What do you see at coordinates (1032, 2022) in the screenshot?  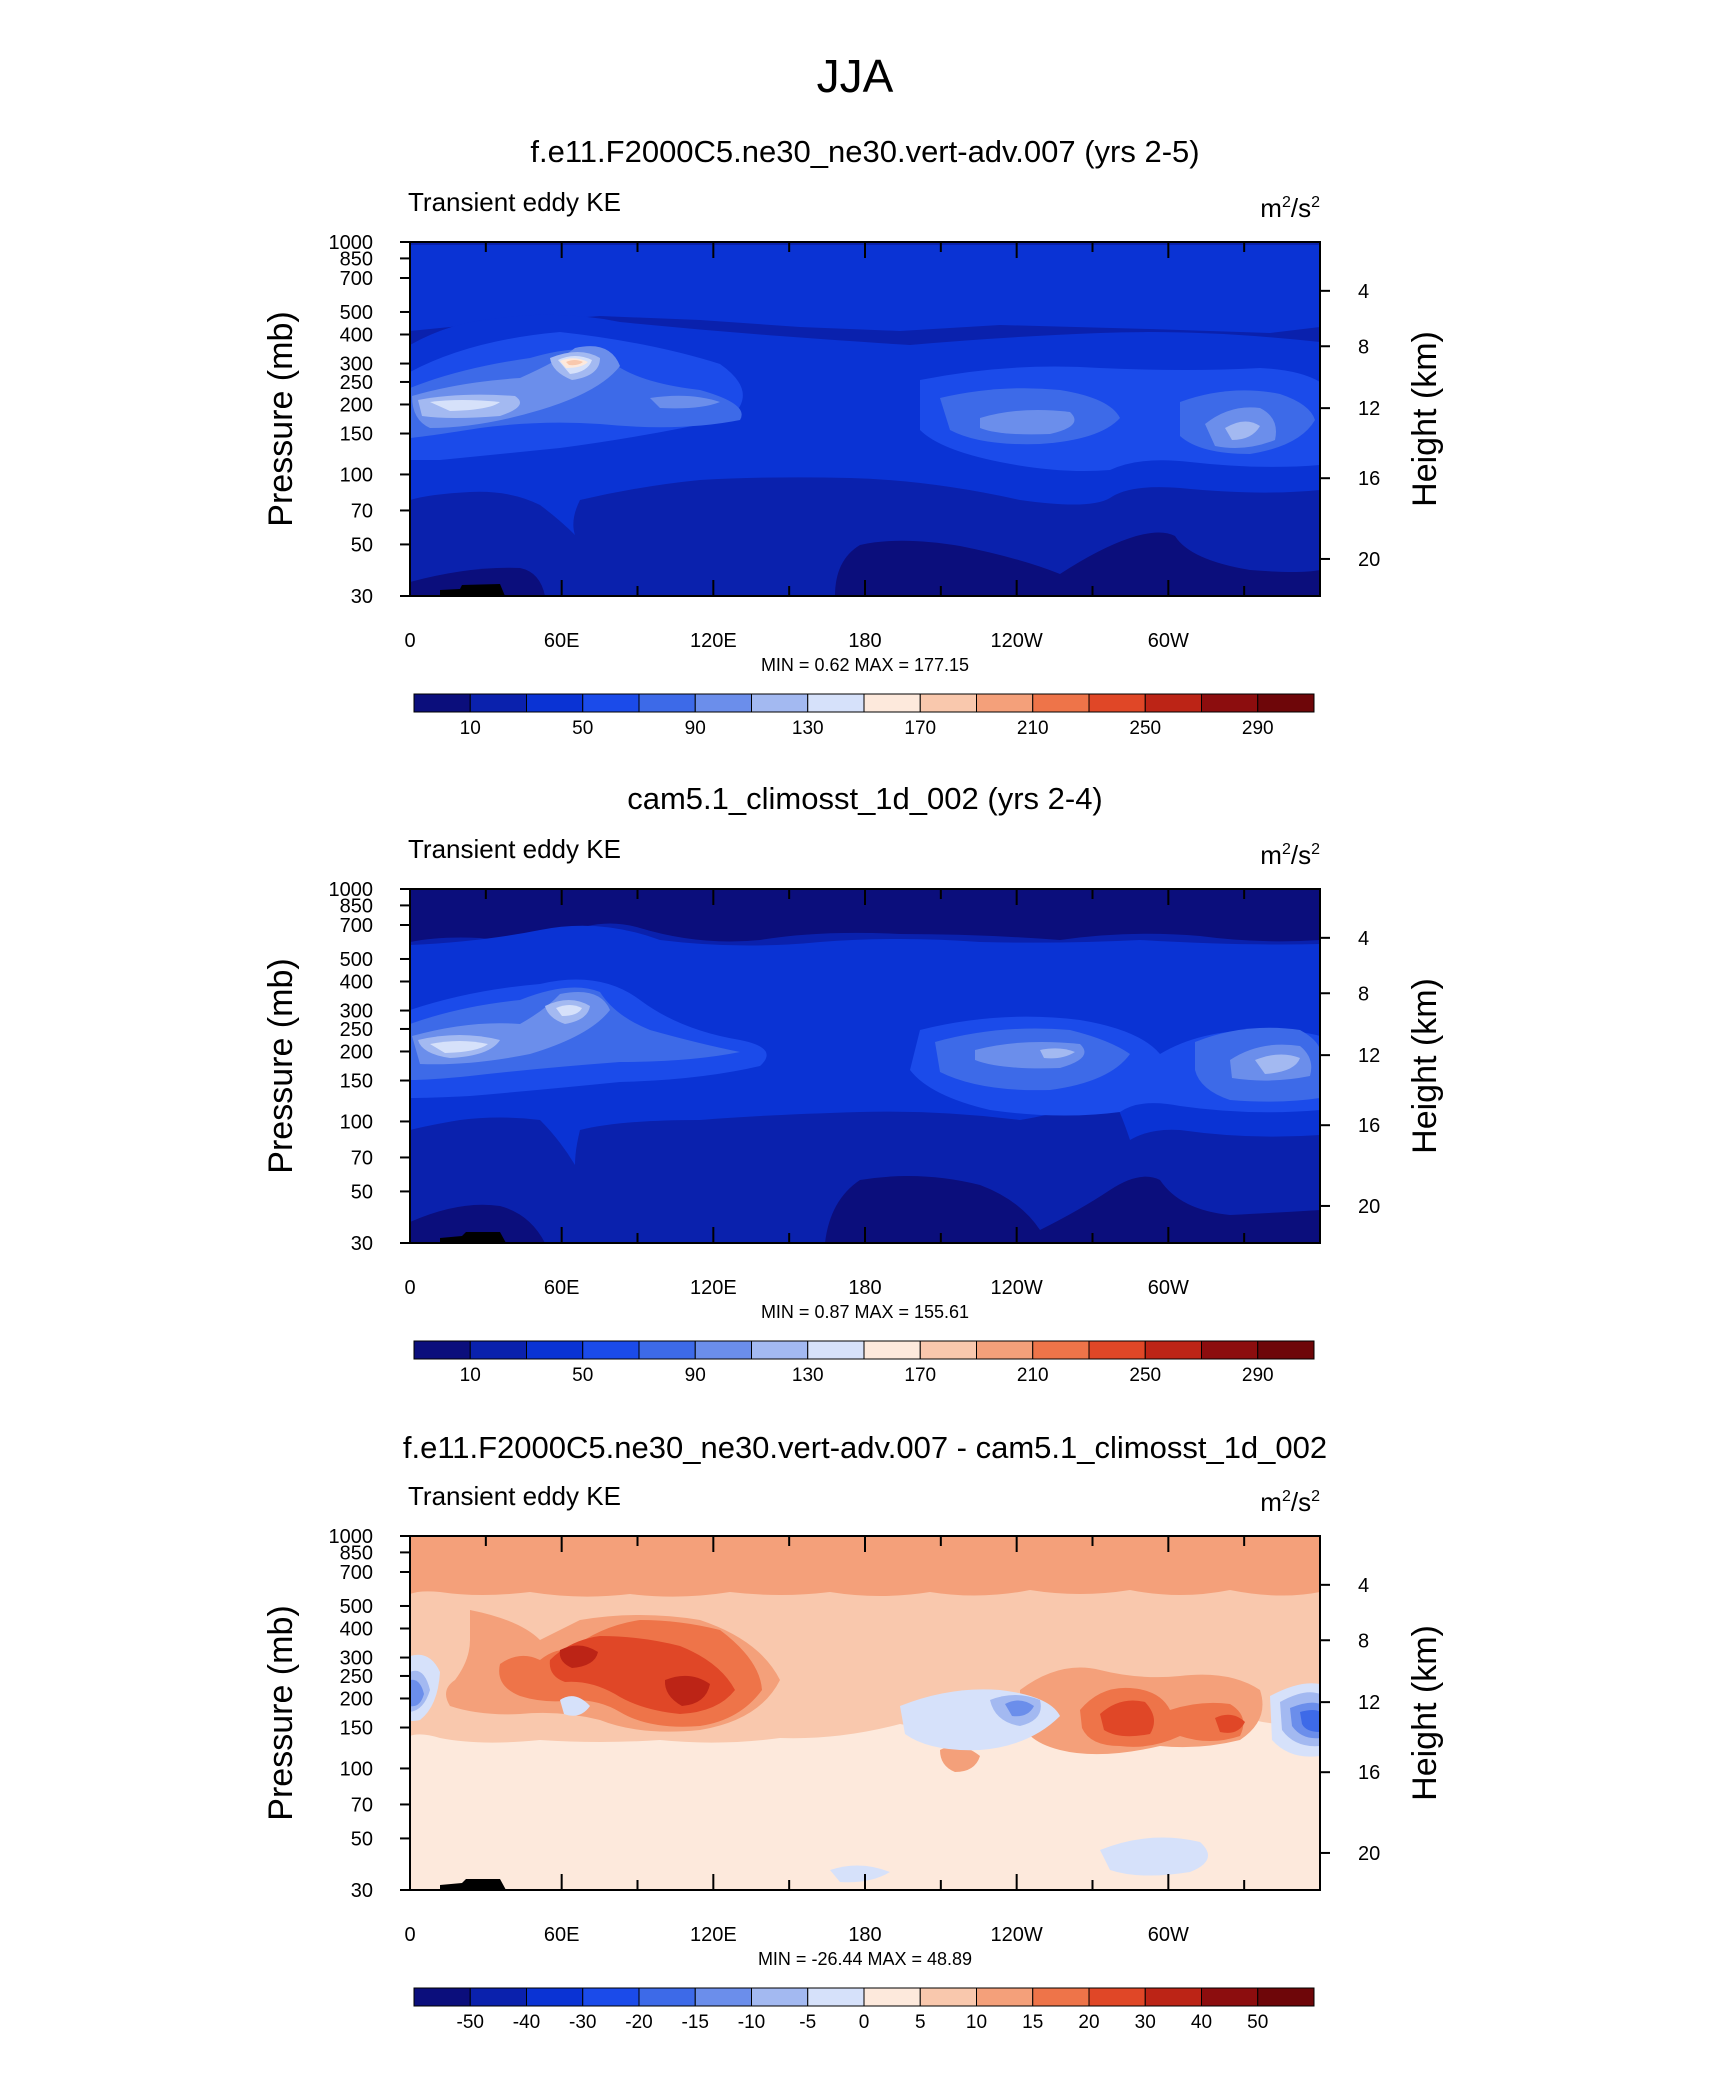 I see `colorbar-label: 15` at bounding box center [1032, 2022].